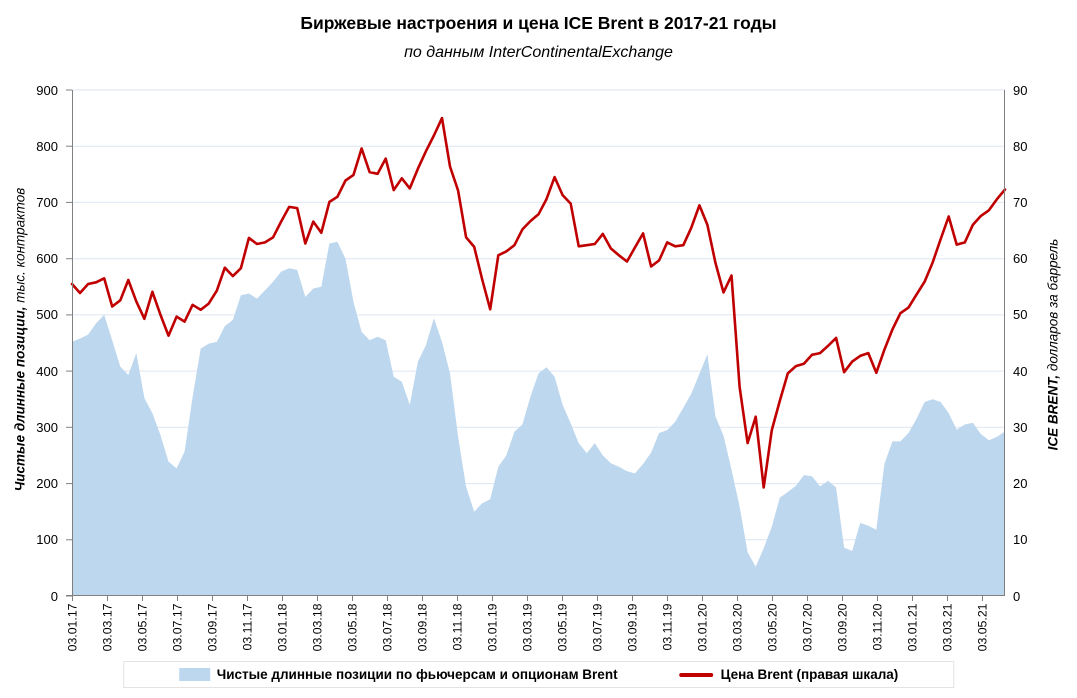 This screenshot has height=698, width=1077. I want to click on right-axis-tick-label: 20, so click(1020, 484).